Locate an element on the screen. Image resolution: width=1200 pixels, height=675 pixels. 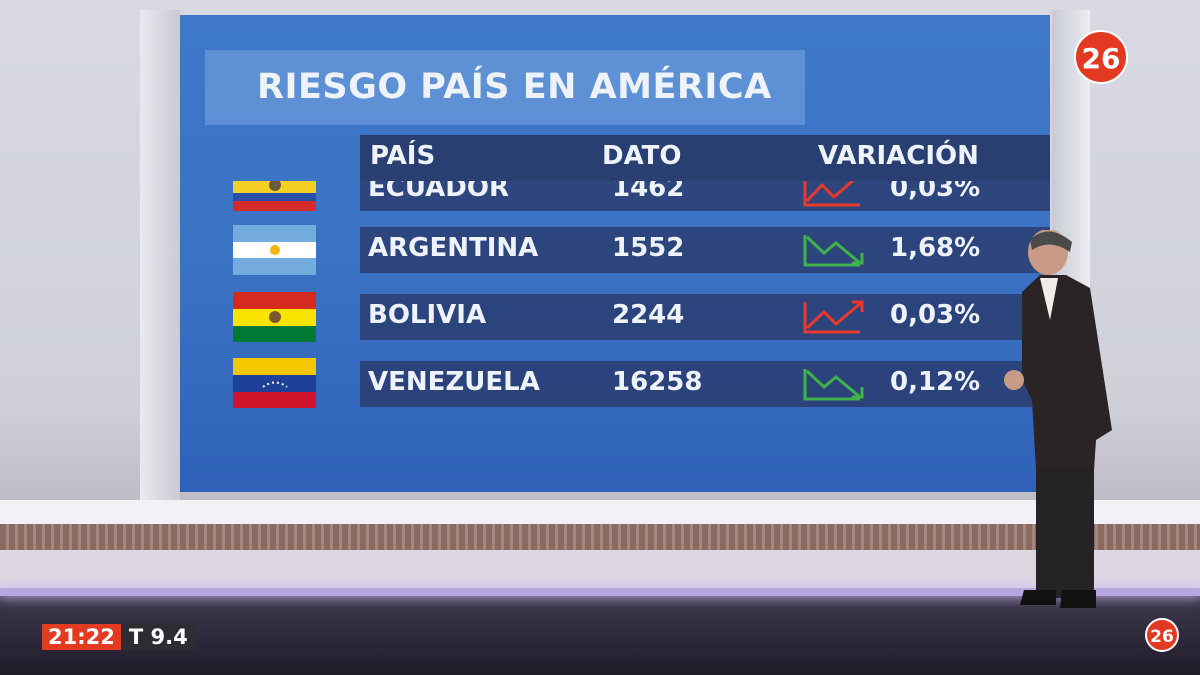
flag-bolivia-icon is located at coordinates (274, 317).